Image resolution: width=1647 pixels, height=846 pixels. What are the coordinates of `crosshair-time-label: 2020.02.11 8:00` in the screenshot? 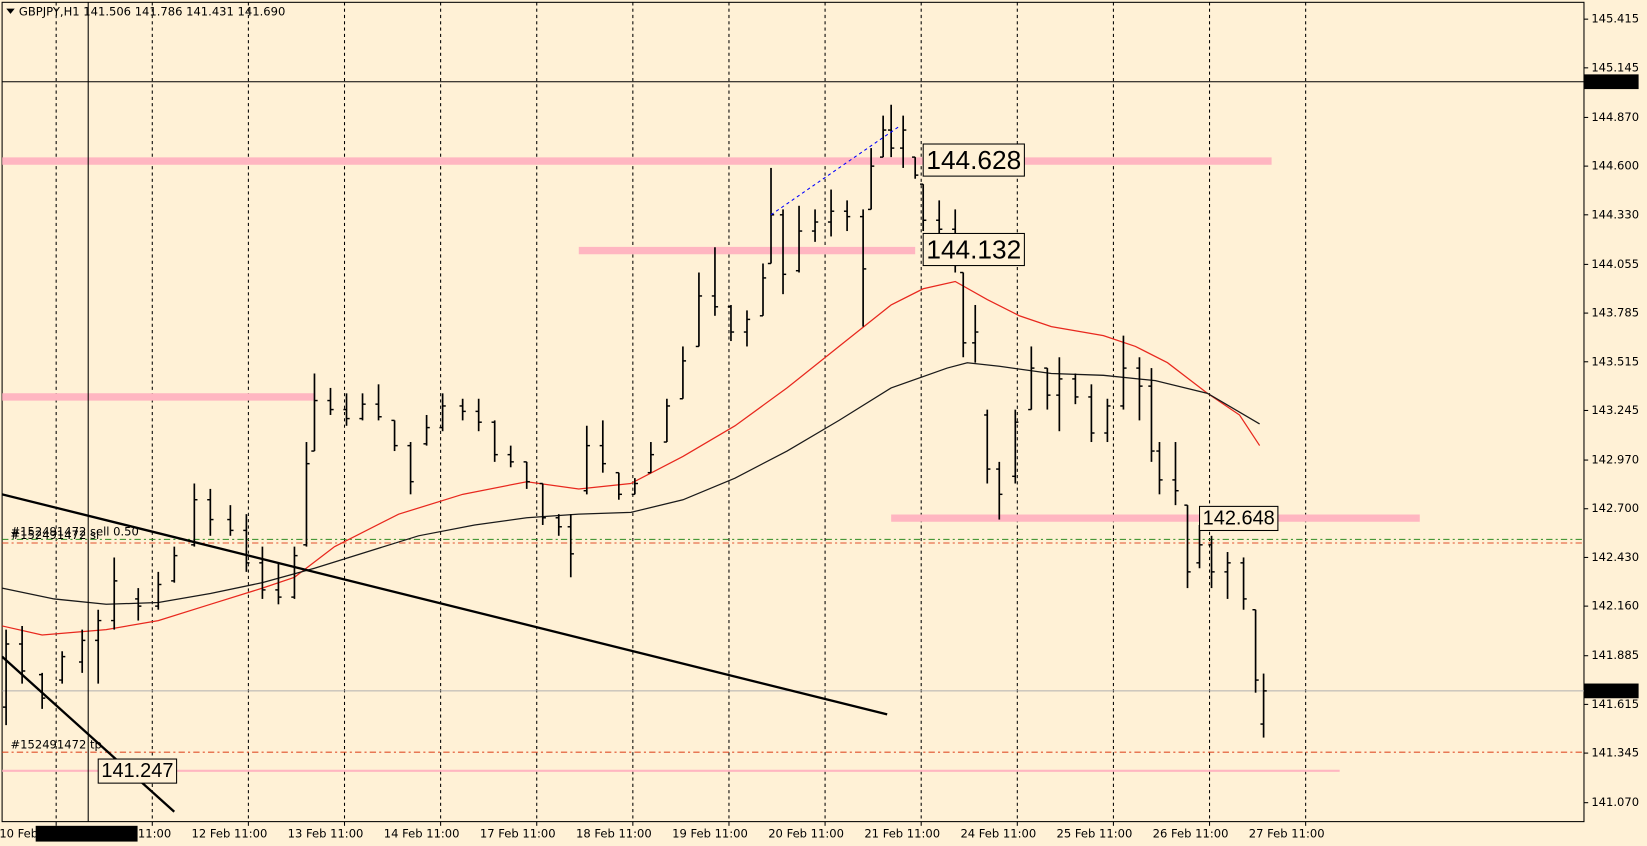 It's located at (86, 834).